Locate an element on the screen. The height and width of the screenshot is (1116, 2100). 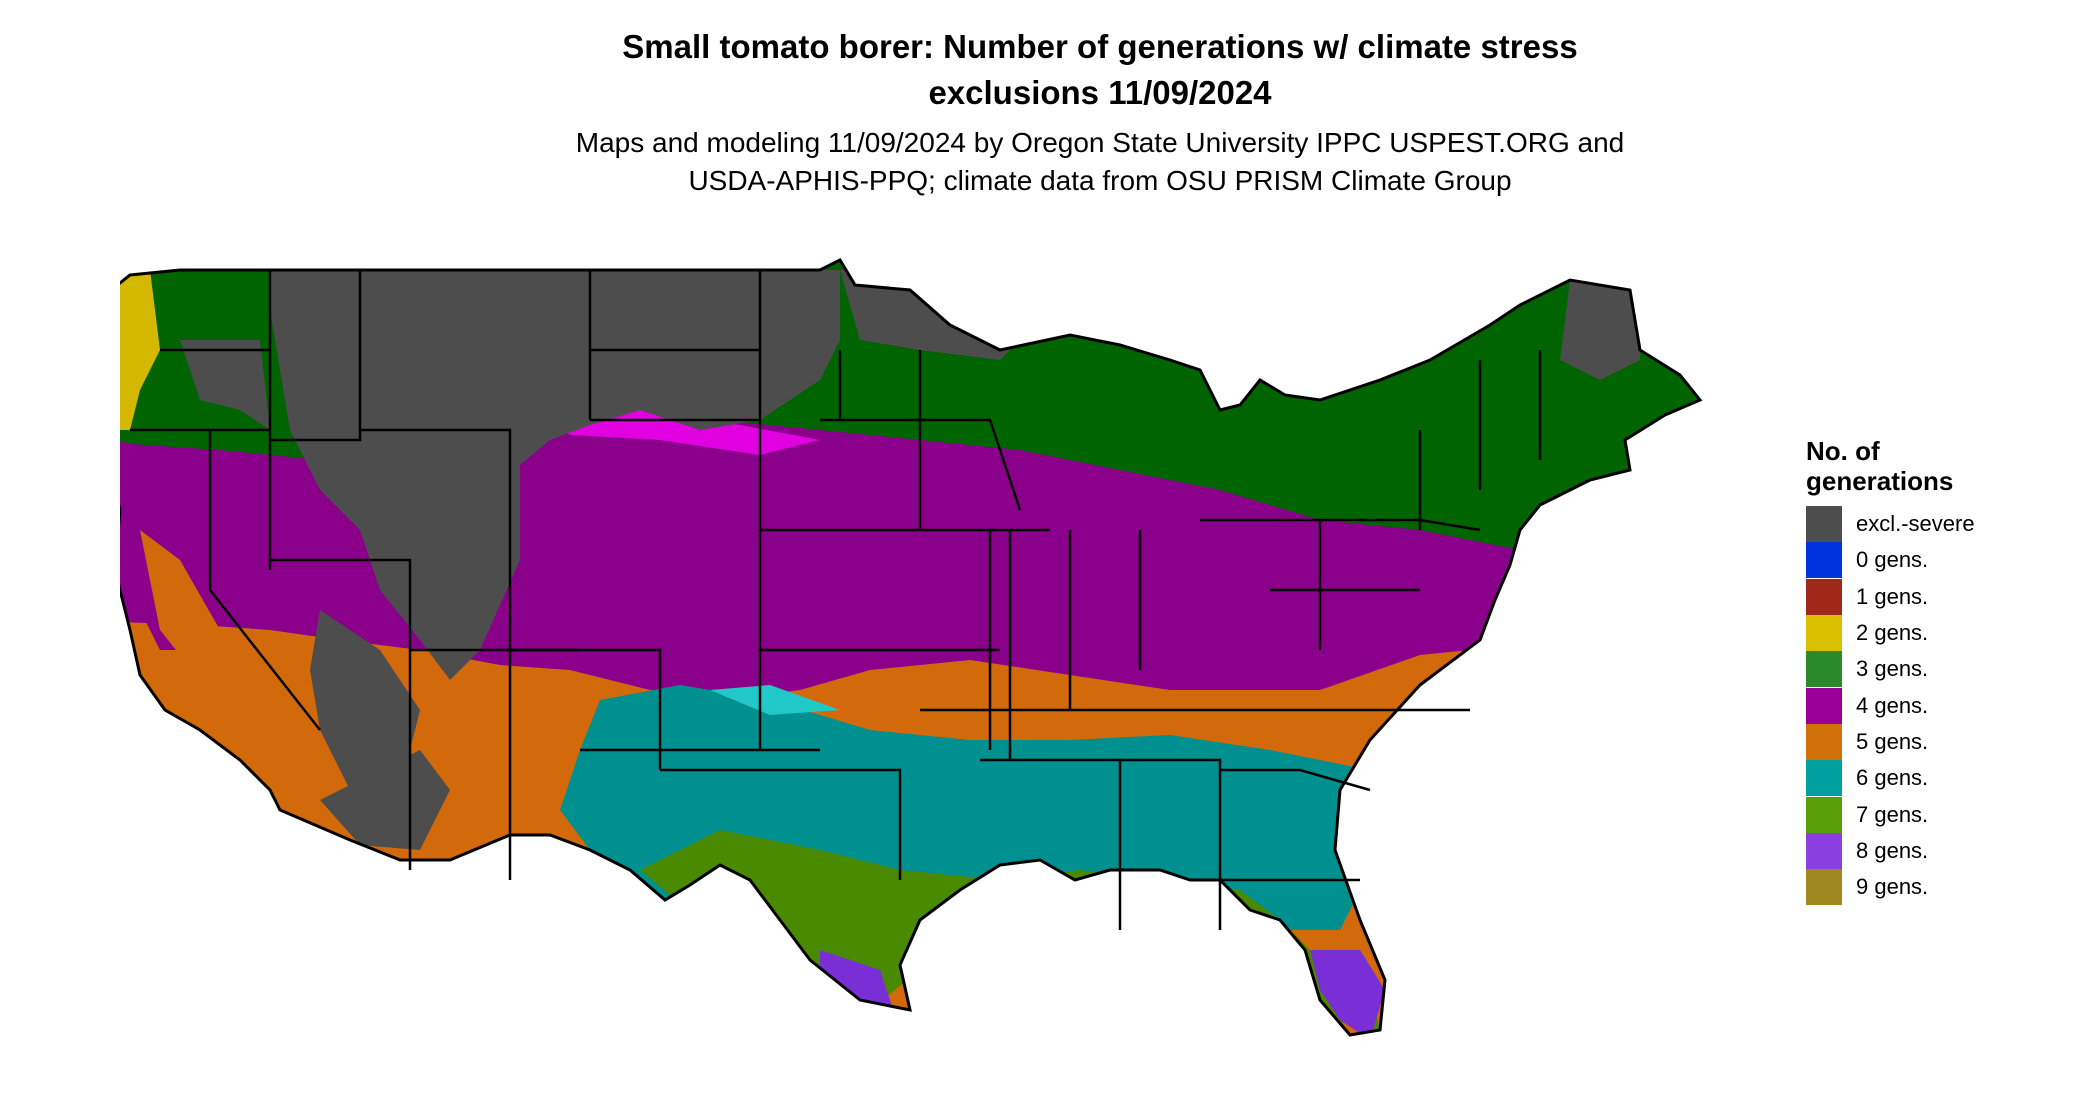
legend-label: 3 gens. is located at coordinates (1892, 669).